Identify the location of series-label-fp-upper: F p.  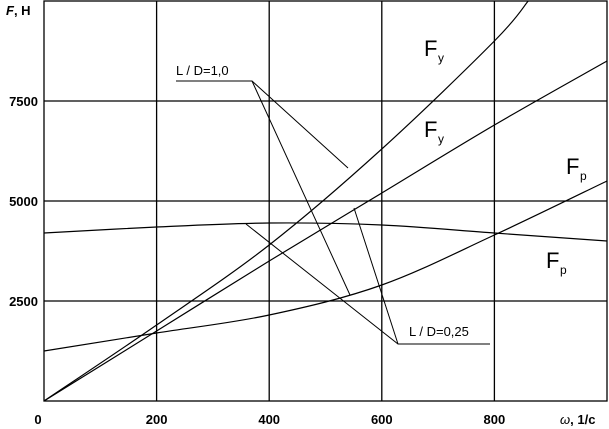
(576, 168).